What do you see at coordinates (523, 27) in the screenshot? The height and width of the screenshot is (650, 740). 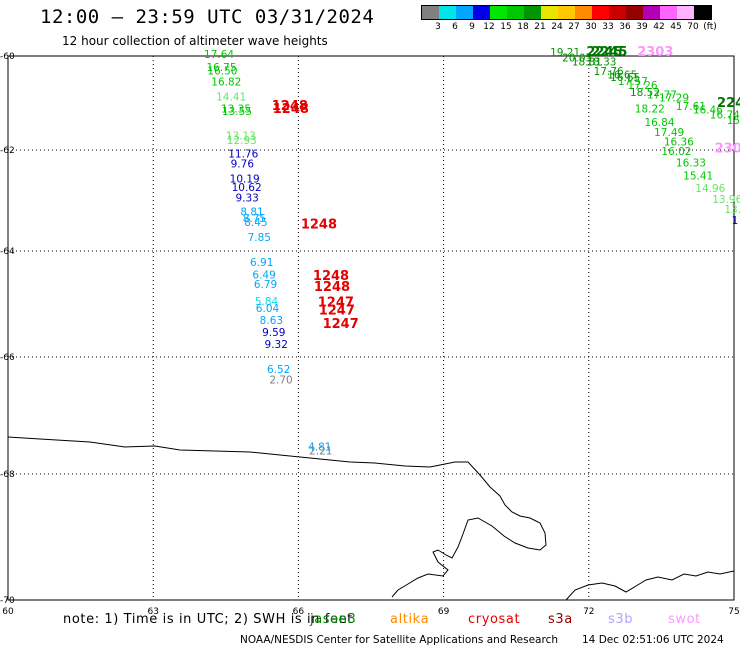 I see `legend-label: 18` at bounding box center [523, 27].